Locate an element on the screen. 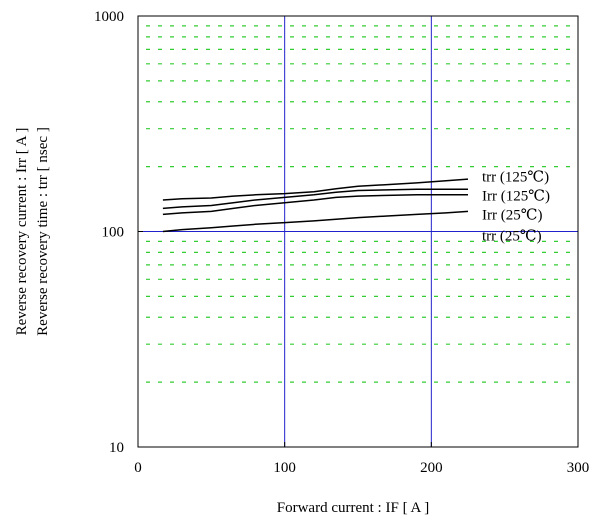  series-lines is located at coordinates (315, 205).